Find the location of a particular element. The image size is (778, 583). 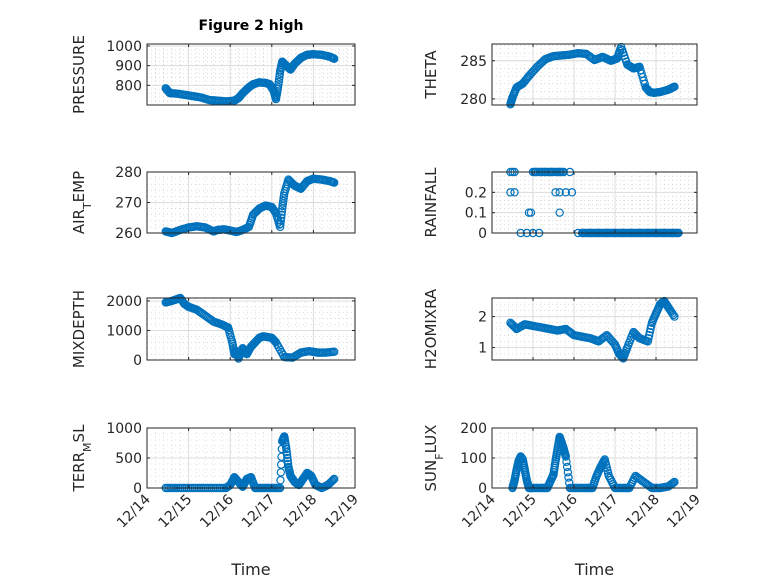

y-axis-label: RAINFALL is located at coordinates (431, 202).